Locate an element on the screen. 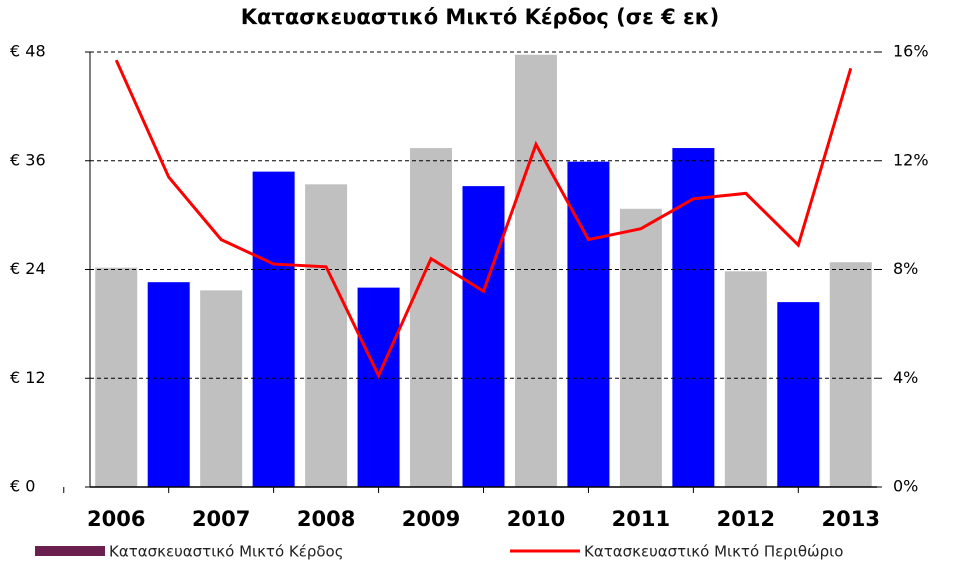 Image resolution: width=957 pixels, height=577 pixels. x-tick-label: 2013 is located at coordinates (851, 519).